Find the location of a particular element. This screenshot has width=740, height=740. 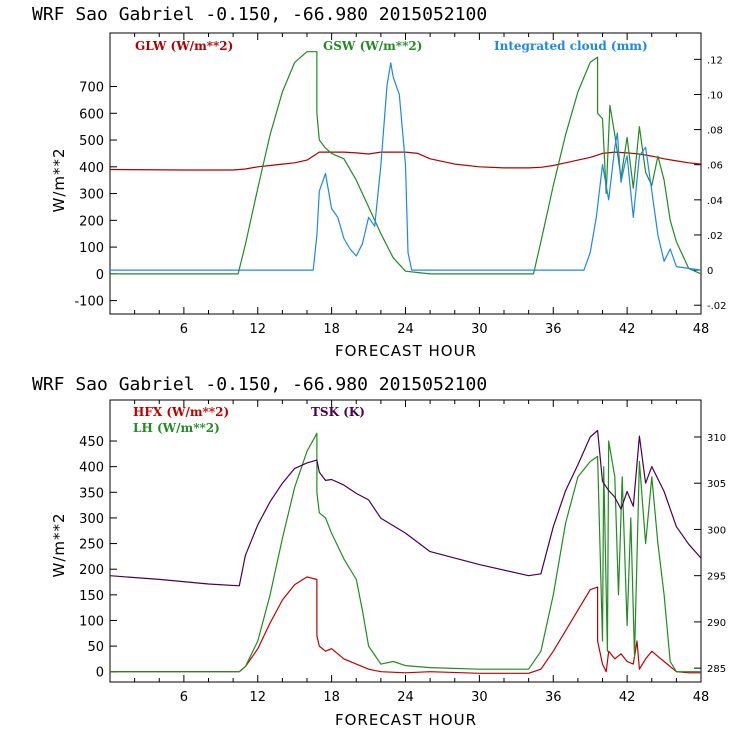

bottom-y2tick-label-0: 285 is located at coordinates (716, 669).